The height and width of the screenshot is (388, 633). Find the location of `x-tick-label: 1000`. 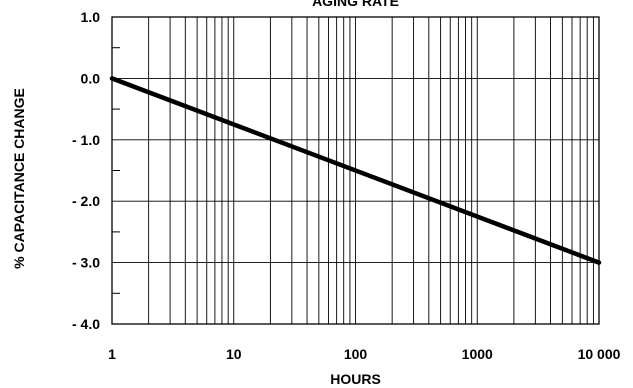

x-tick-label: 1000 is located at coordinates (477, 354).